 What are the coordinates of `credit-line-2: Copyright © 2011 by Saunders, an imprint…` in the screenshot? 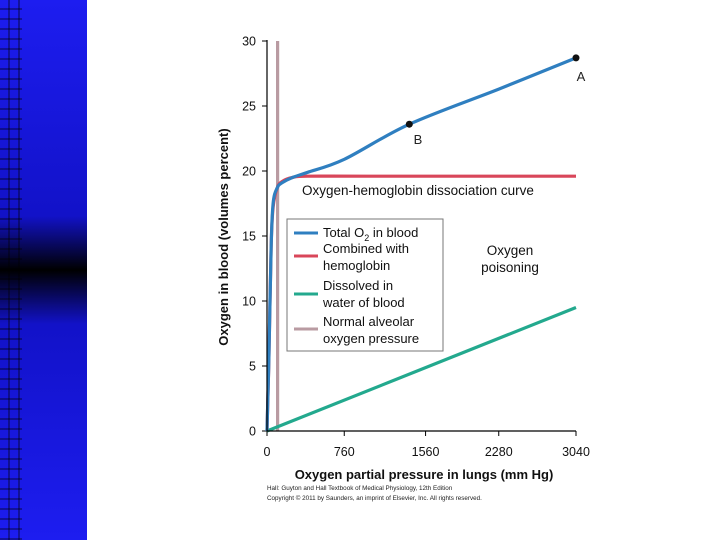 It's located at (374, 498).